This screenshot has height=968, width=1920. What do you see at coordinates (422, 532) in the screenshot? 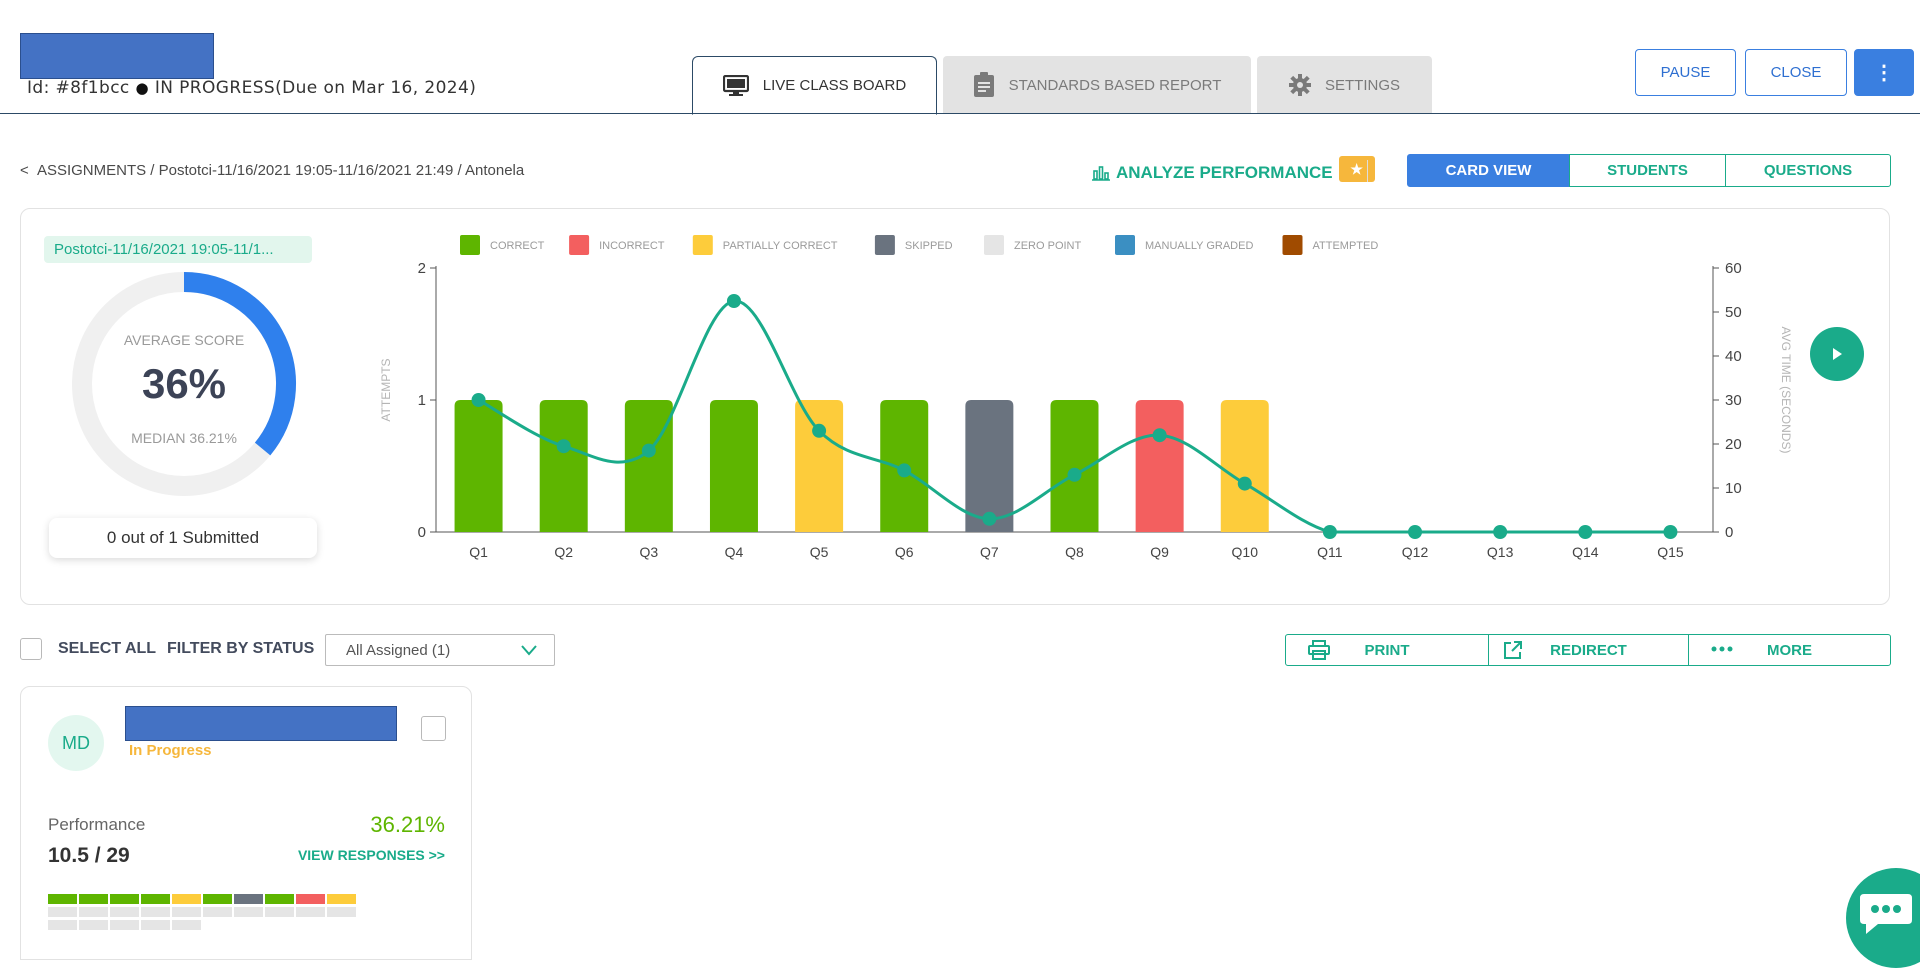
I see `y-tick-label: 0` at bounding box center [422, 532].